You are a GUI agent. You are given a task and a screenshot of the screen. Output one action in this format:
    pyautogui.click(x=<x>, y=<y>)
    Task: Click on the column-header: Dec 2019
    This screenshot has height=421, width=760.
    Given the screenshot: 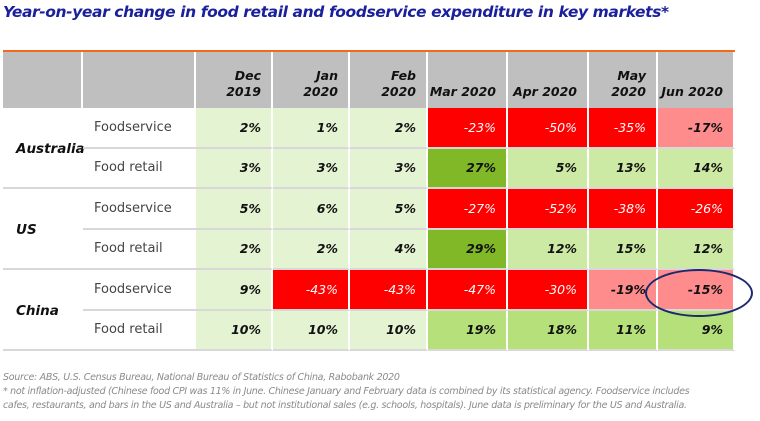 What is the action you would take?
    pyautogui.click(x=234, y=80)
    